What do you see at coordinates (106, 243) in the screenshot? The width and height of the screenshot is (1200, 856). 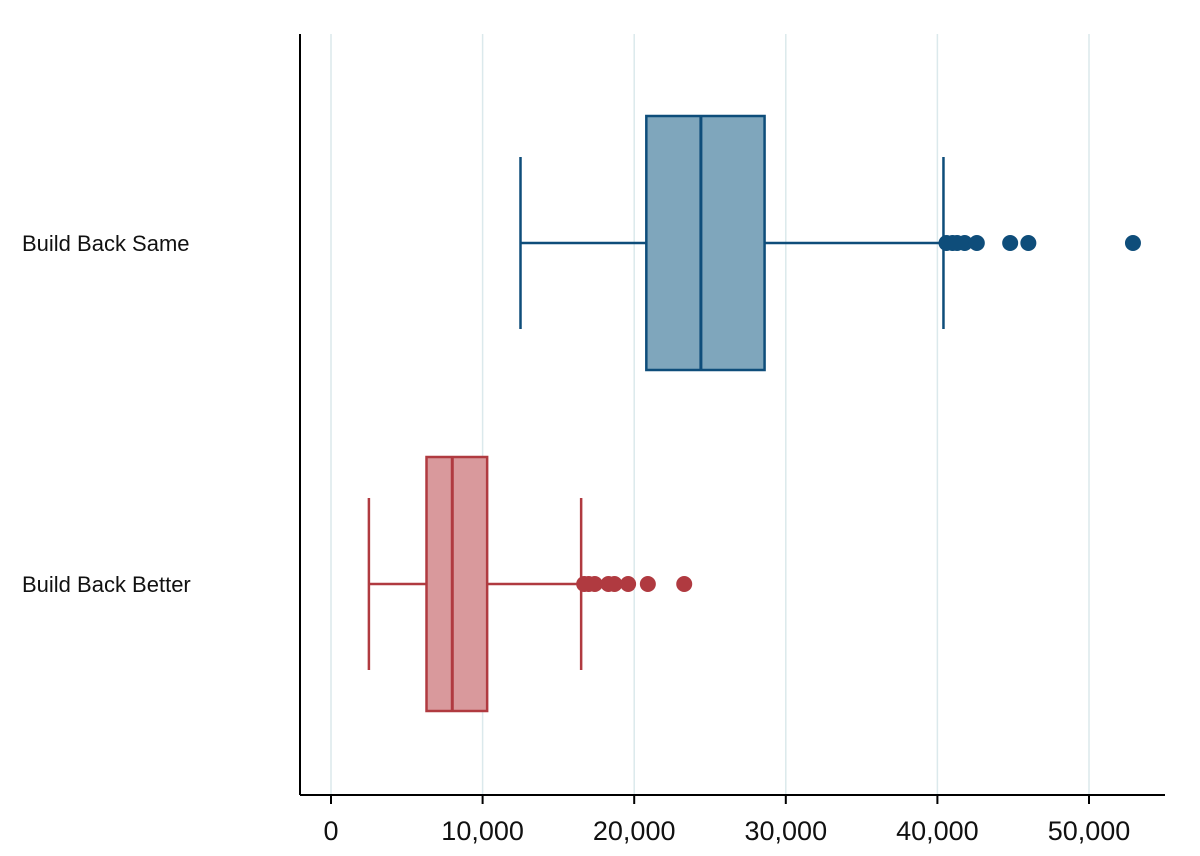 I see `category-label: Build Back Same` at bounding box center [106, 243].